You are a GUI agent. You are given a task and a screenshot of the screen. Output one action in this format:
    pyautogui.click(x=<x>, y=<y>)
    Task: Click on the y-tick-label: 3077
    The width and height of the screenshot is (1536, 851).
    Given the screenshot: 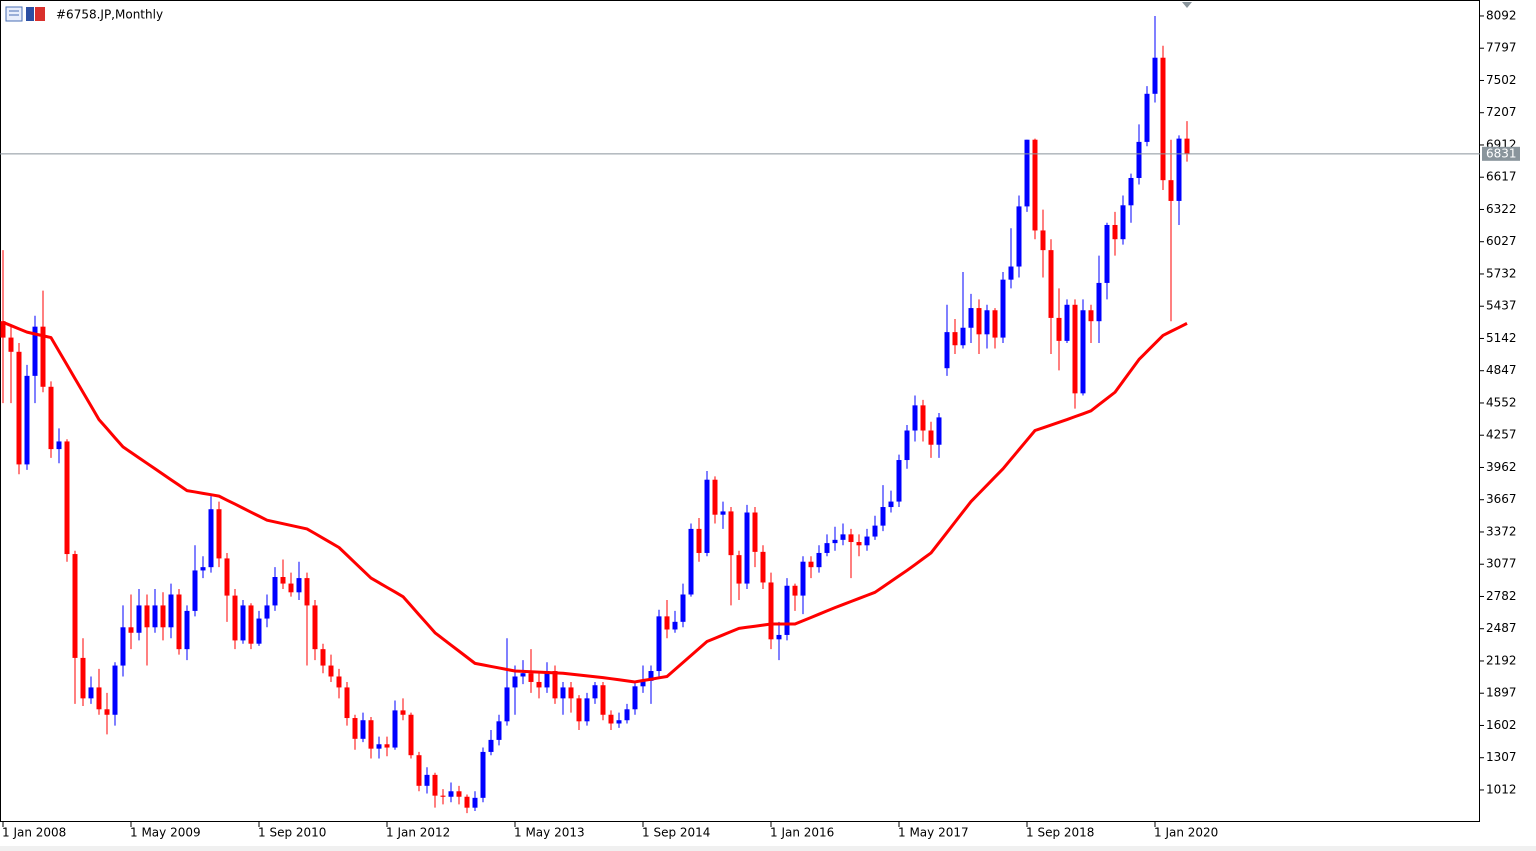 What is the action you would take?
    pyautogui.click(x=1501, y=564)
    